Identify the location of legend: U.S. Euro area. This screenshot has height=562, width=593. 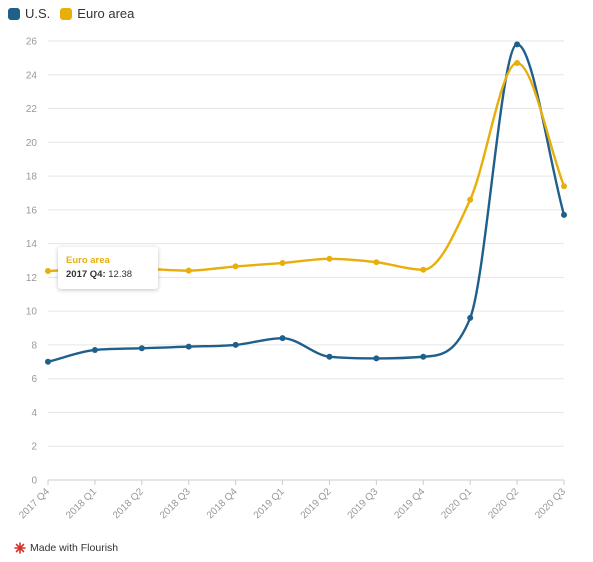
(71, 13).